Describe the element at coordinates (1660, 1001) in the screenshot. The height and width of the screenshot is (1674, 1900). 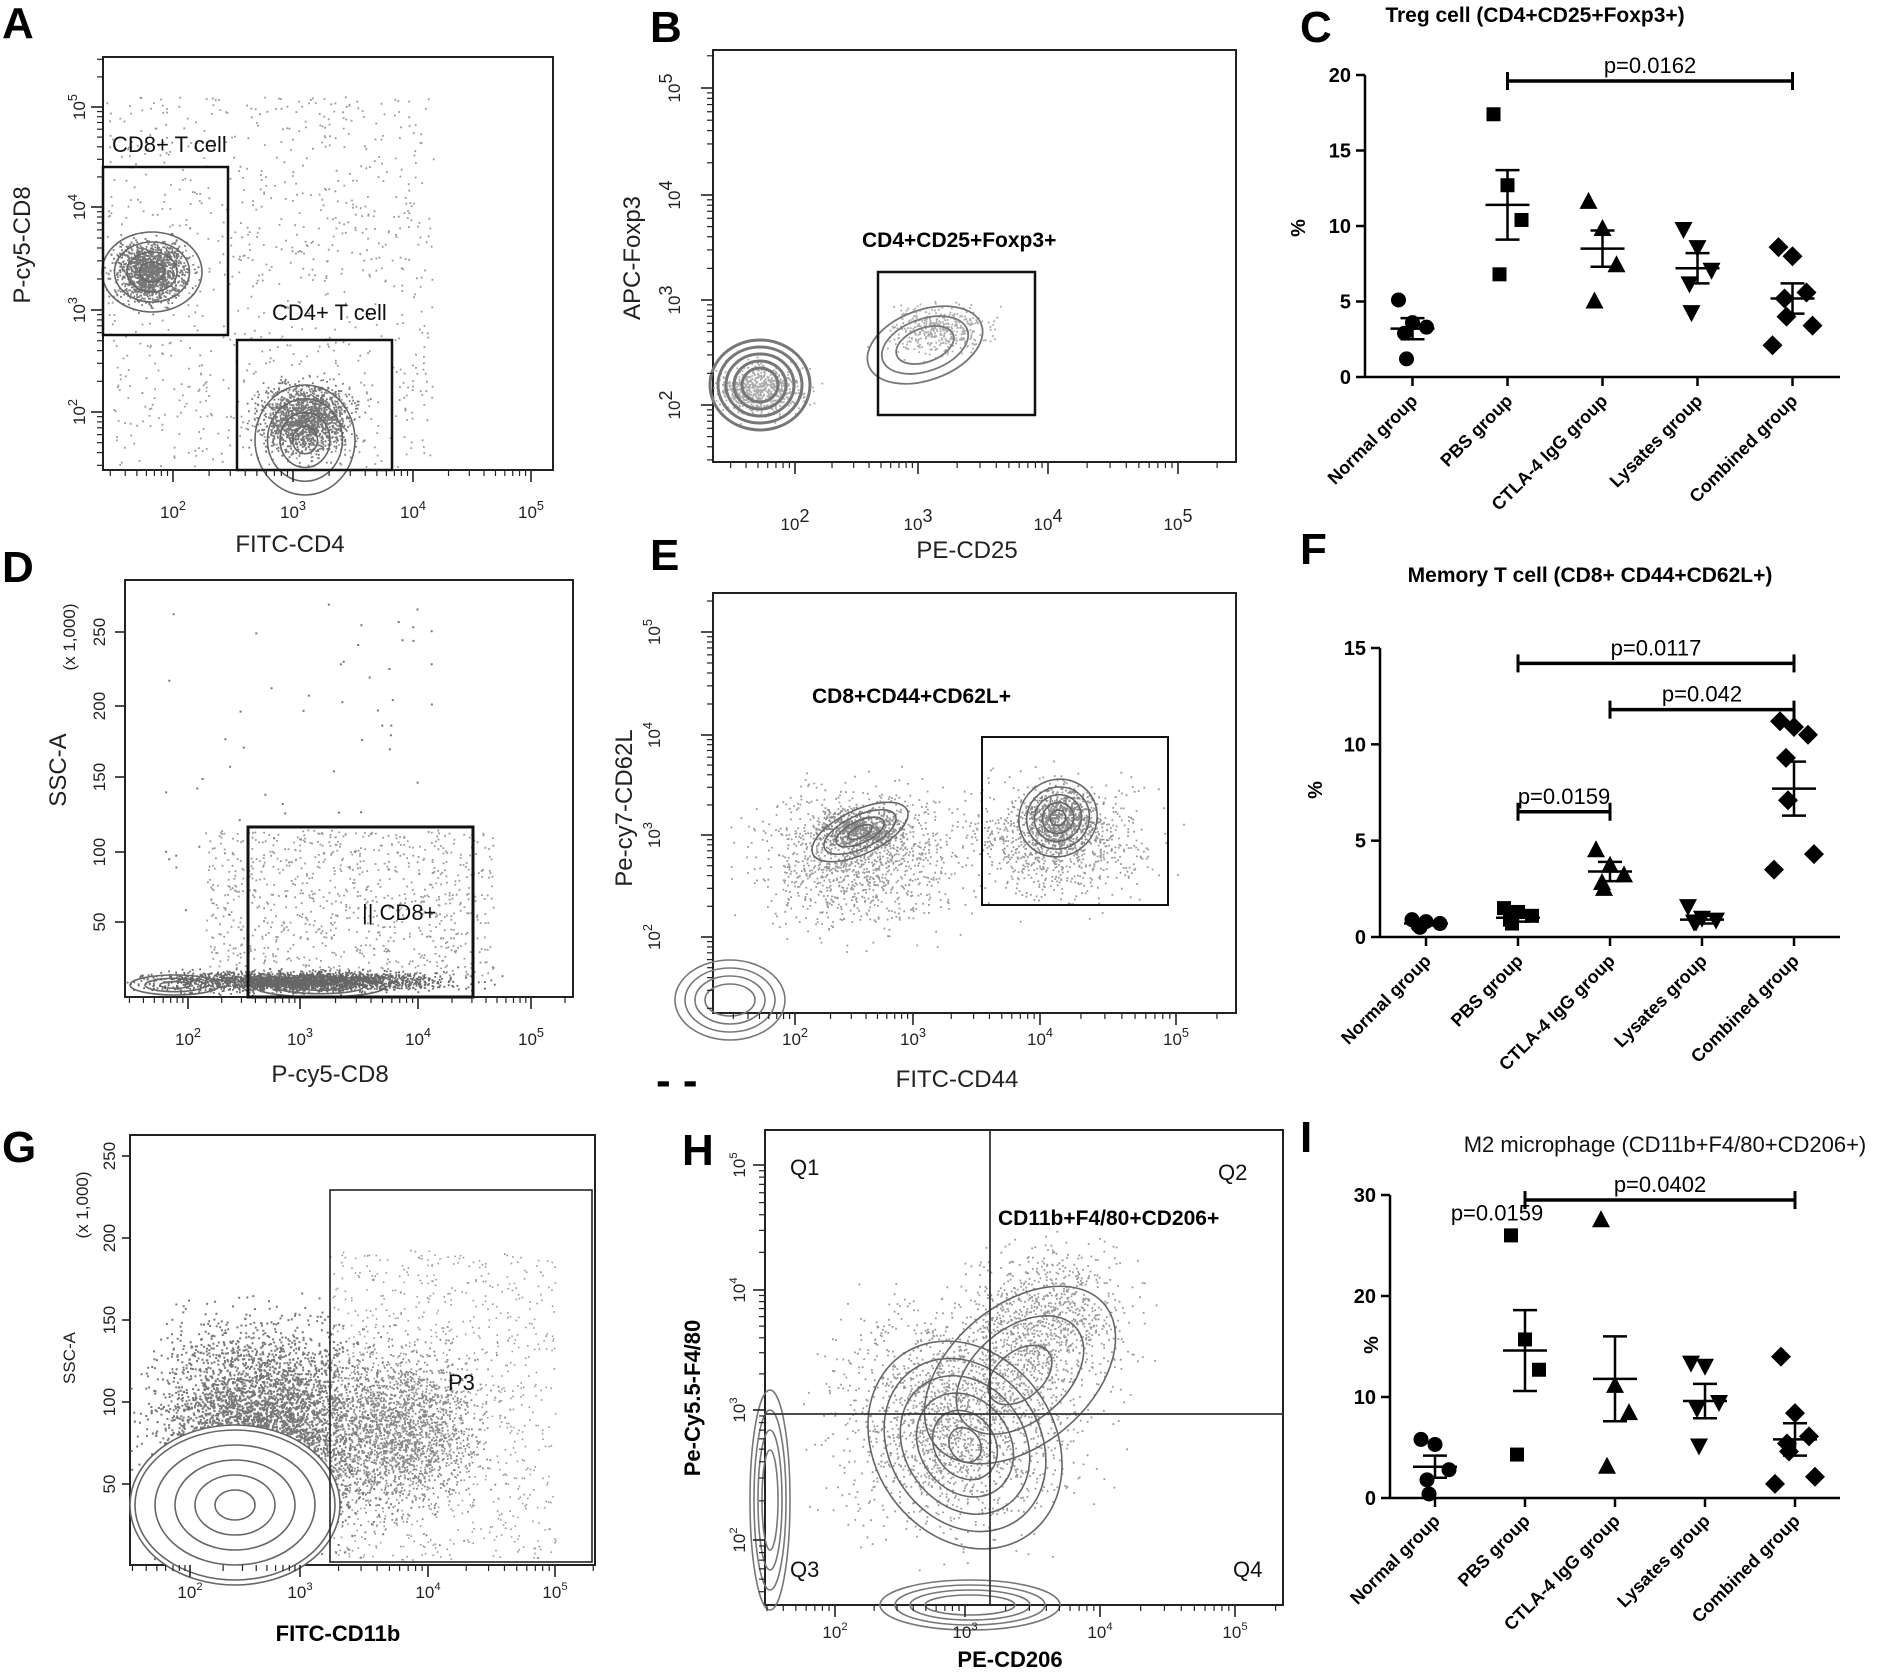
I see `x-tick-label: Lysates group` at that location.